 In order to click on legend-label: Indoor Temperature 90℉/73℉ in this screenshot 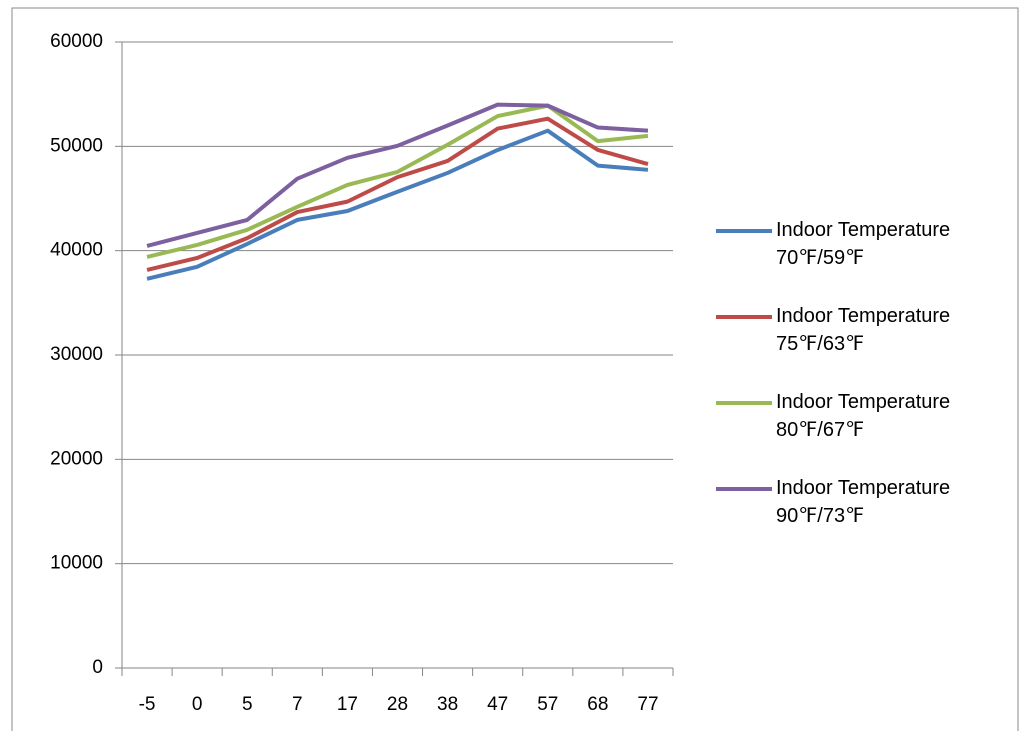, I will do `click(863, 502)`.